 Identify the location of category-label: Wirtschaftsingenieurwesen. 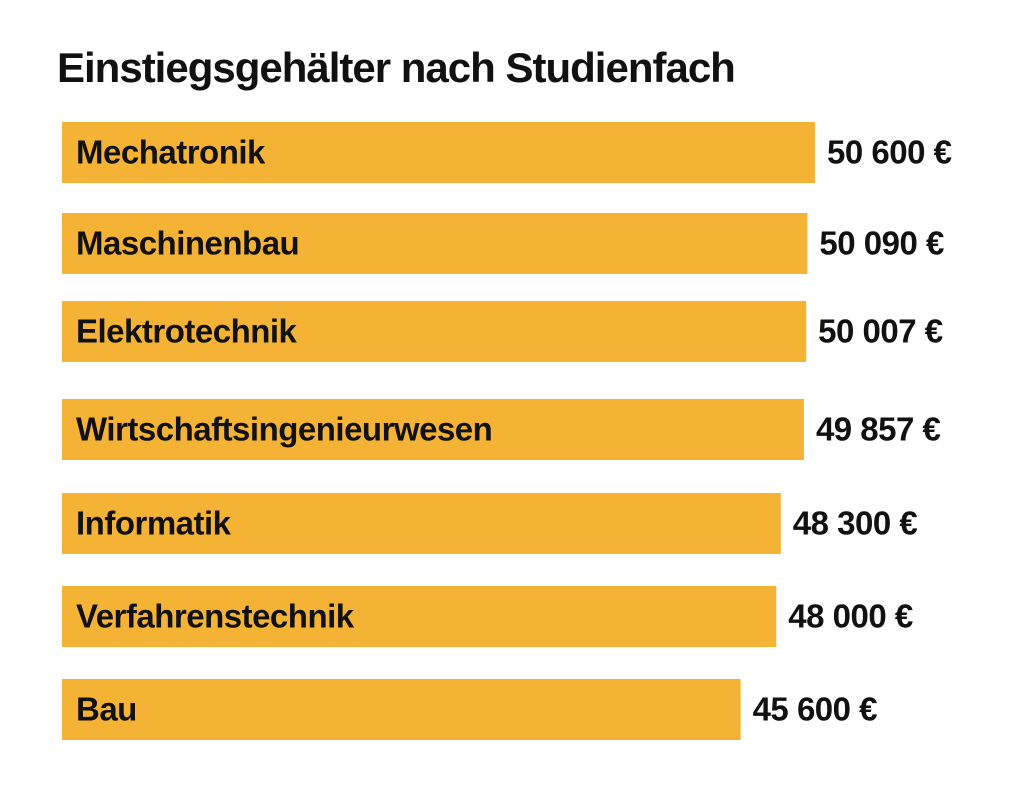
(284, 429).